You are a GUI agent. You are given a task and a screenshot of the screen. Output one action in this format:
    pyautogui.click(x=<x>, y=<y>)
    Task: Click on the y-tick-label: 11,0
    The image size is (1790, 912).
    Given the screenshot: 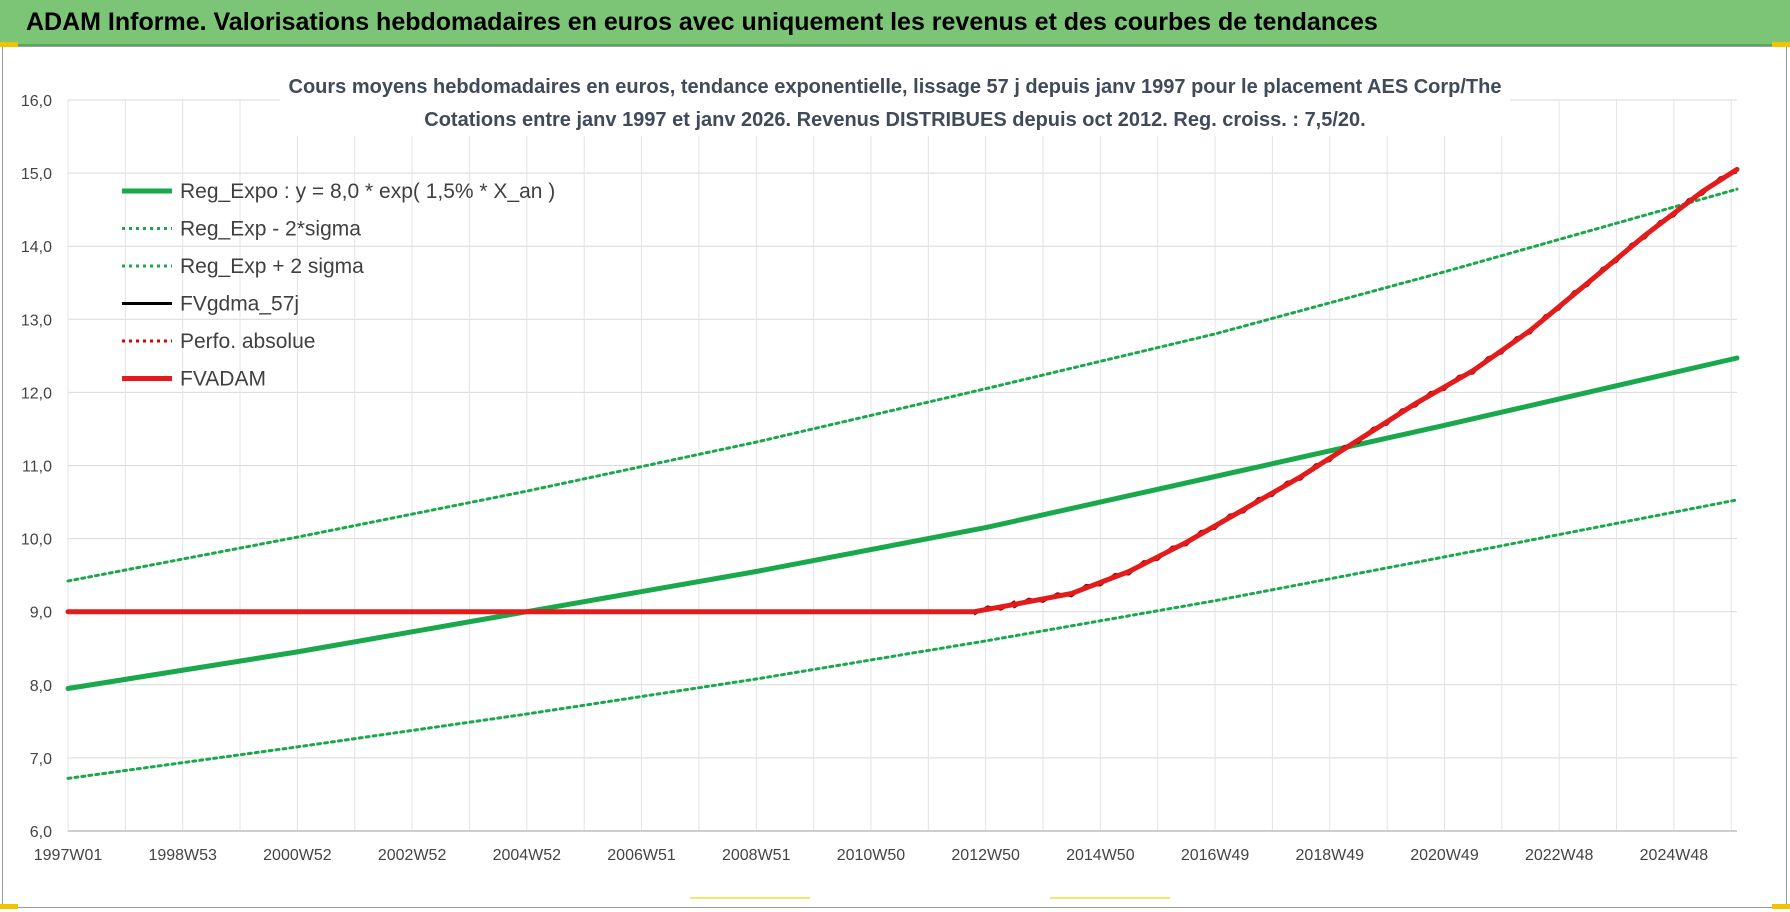 What is the action you would take?
    pyautogui.click(x=37, y=467)
    